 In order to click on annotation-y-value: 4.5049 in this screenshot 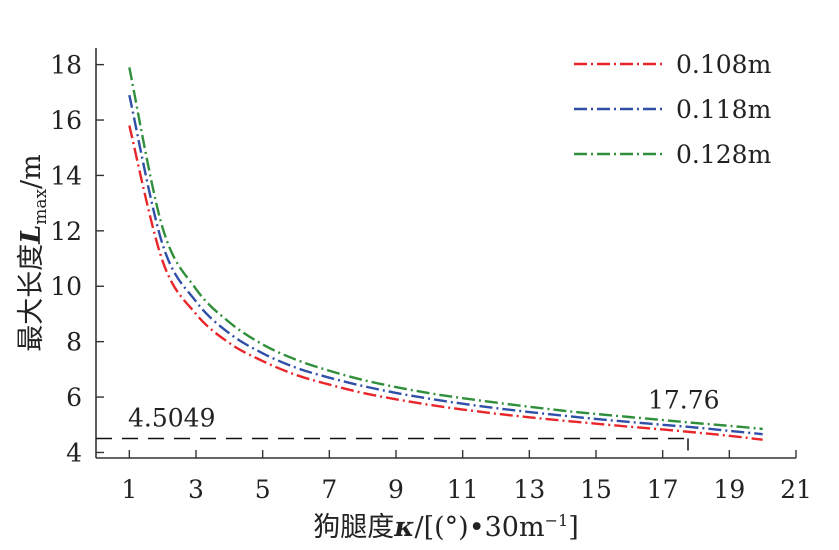, I will do `click(171, 417)`.